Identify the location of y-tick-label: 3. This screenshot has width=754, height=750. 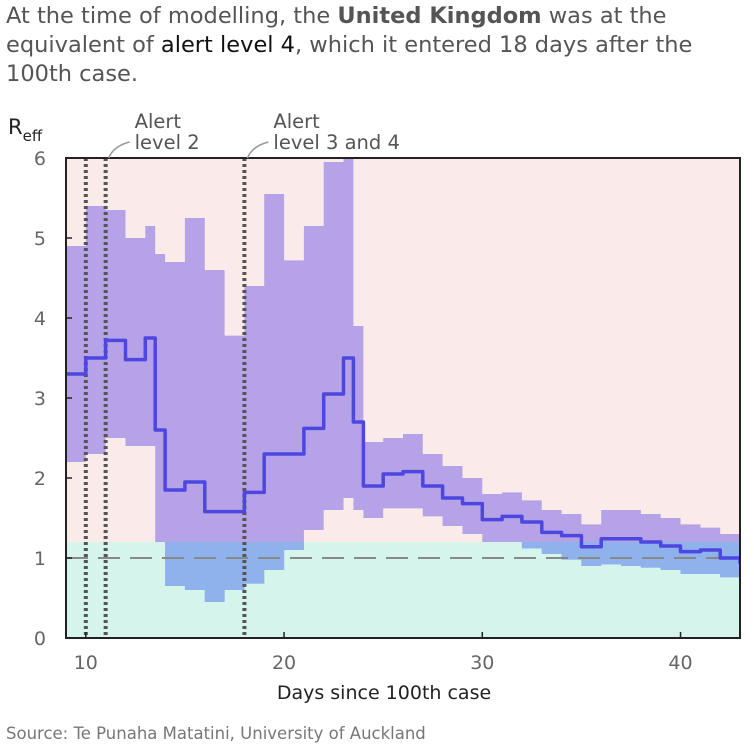
(40, 399).